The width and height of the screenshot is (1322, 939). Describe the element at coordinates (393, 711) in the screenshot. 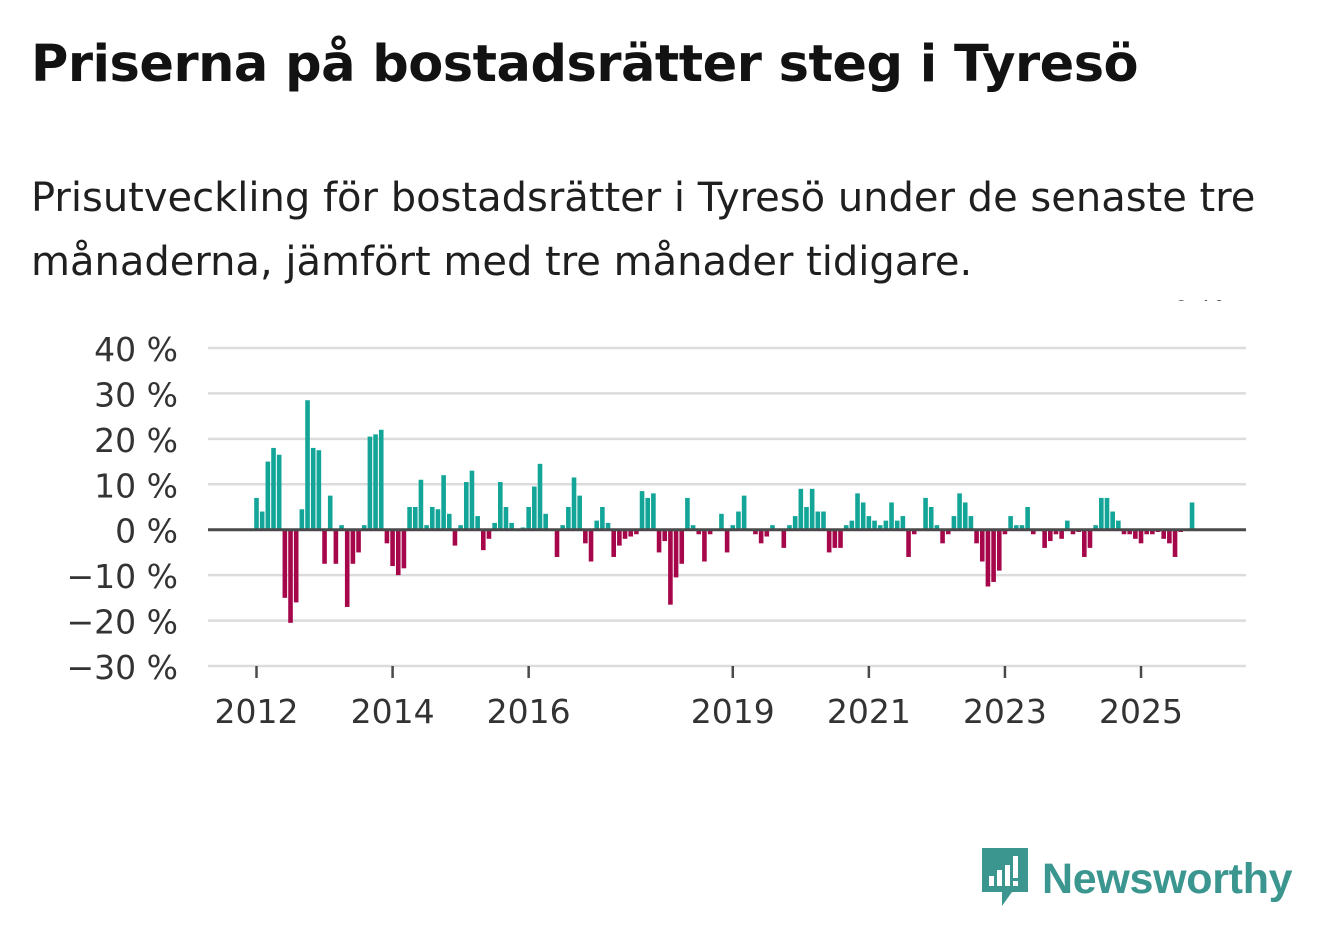

I see `x-tick-label: 2014` at that location.